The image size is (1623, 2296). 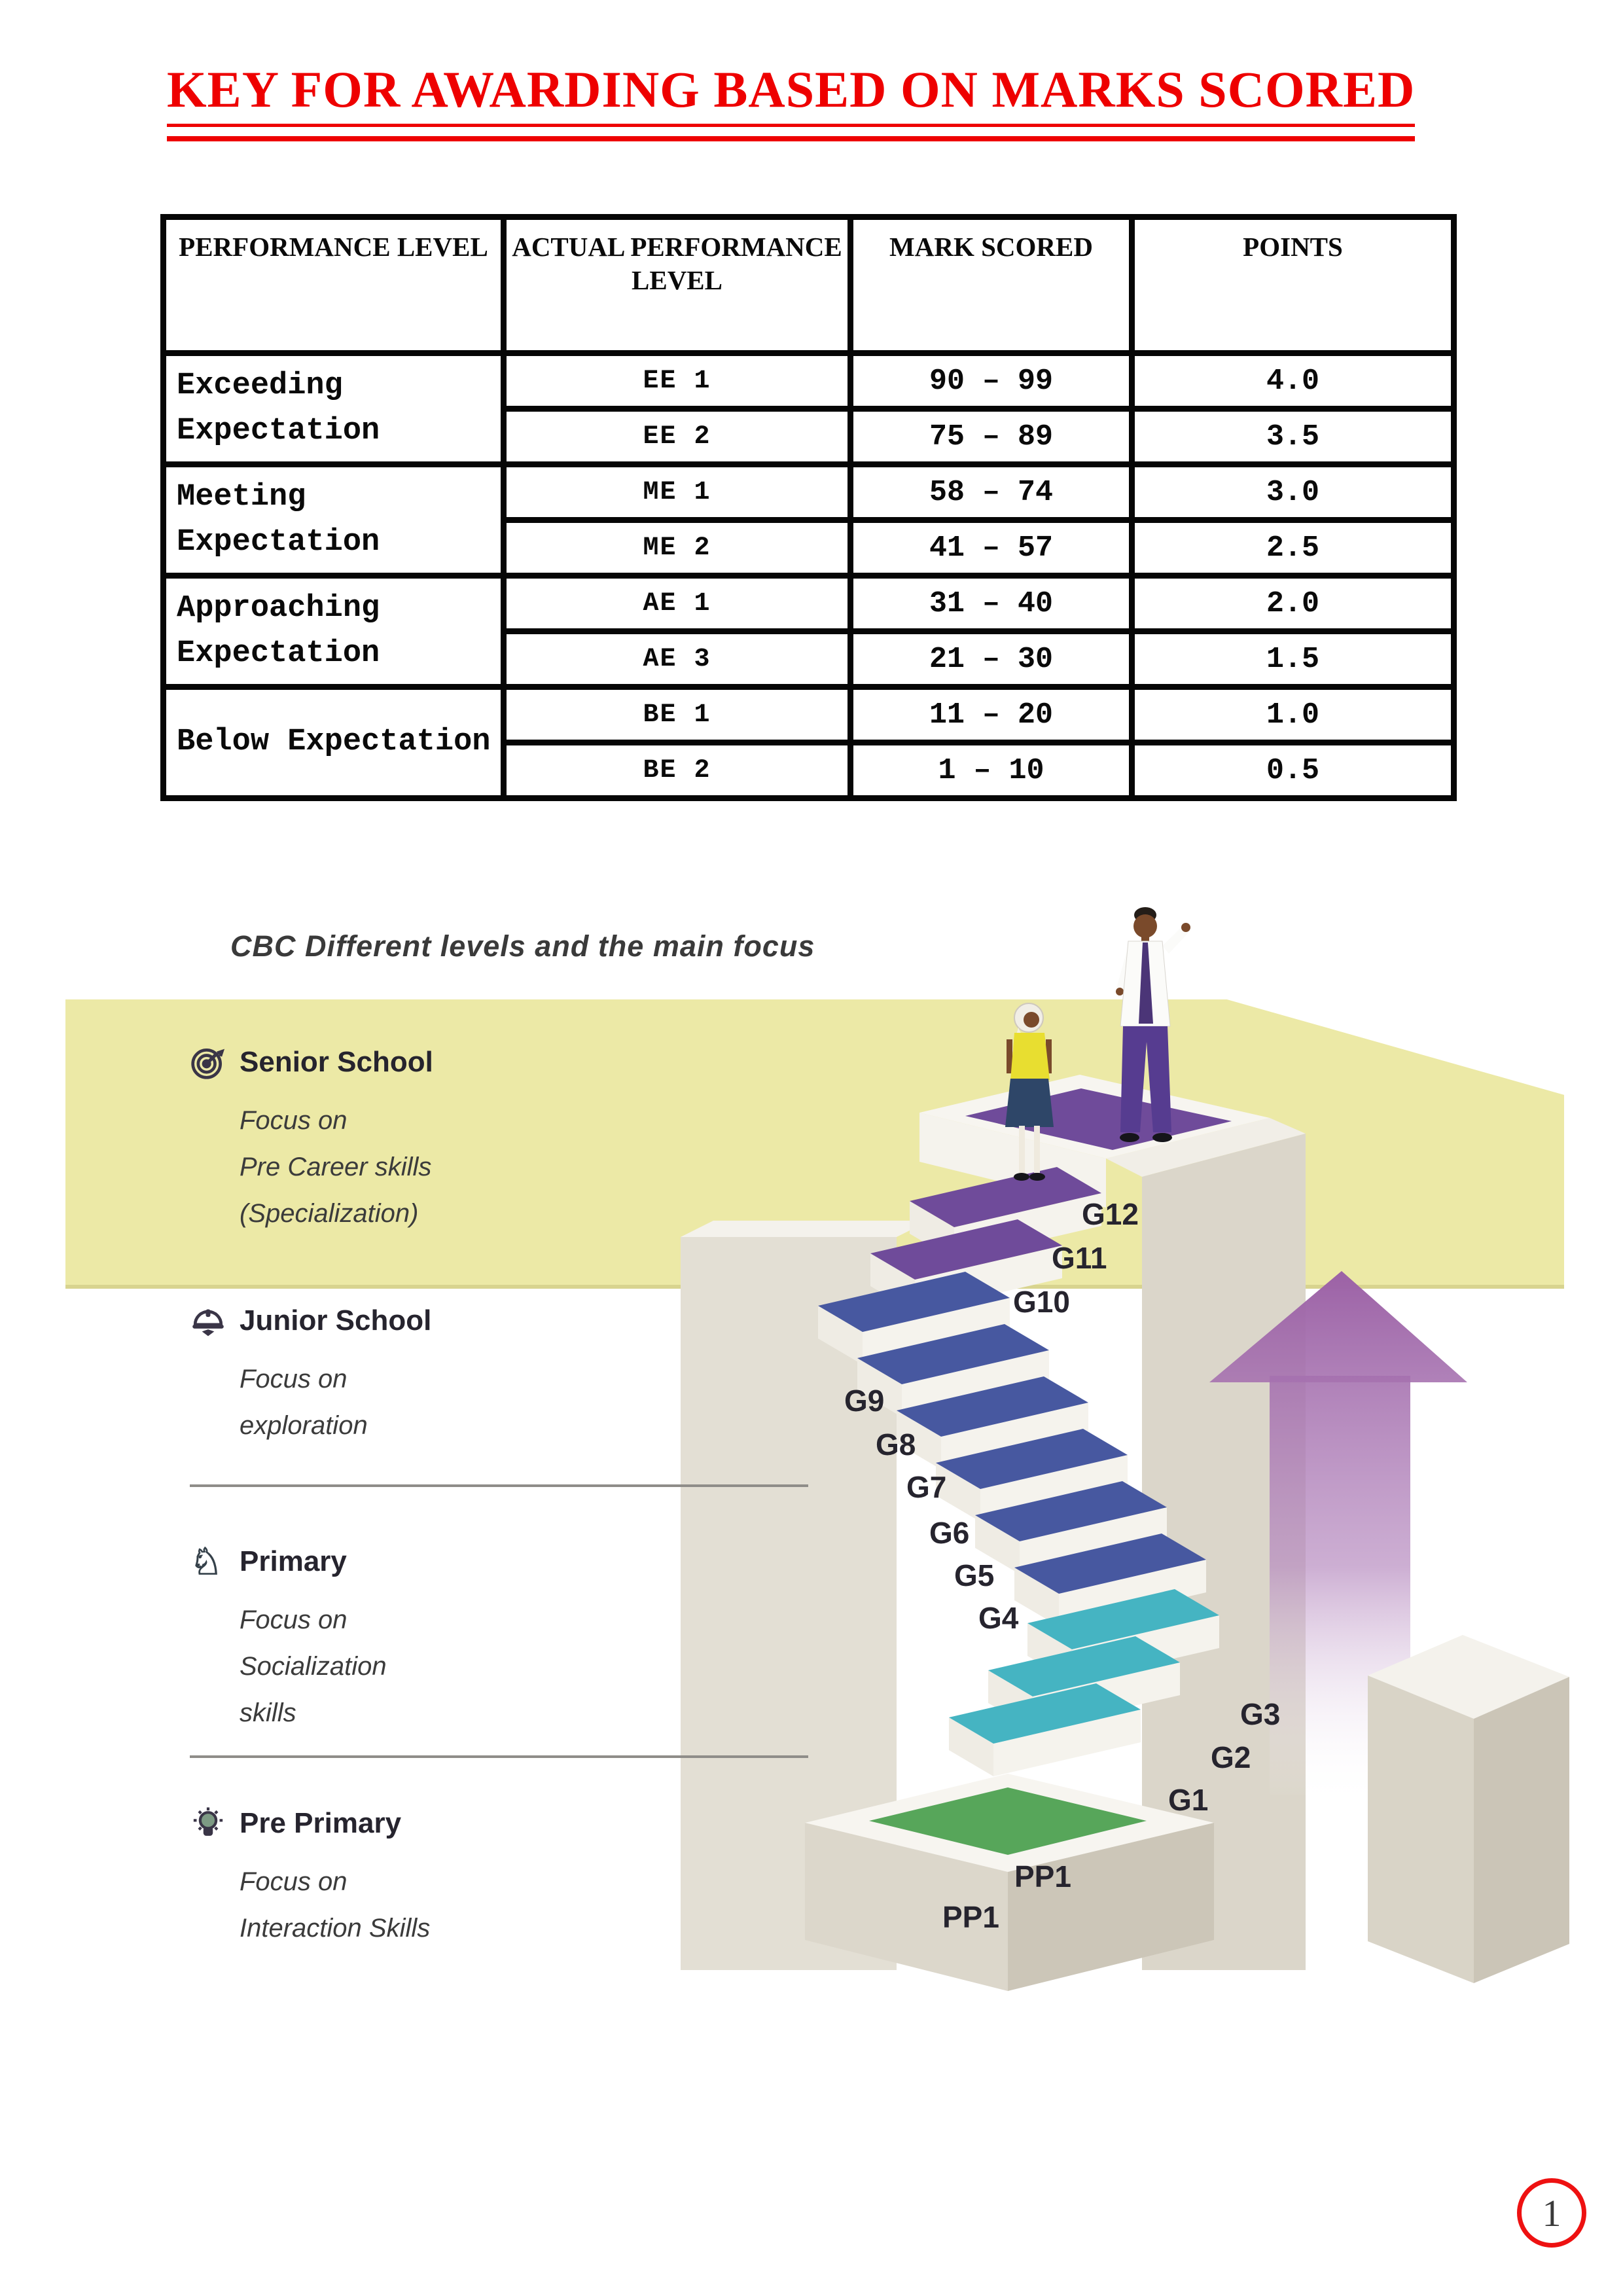 What do you see at coordinates (208, 1320) in the screenshot?
I see `hardhat-icon` at bounding box center [208, 1320].